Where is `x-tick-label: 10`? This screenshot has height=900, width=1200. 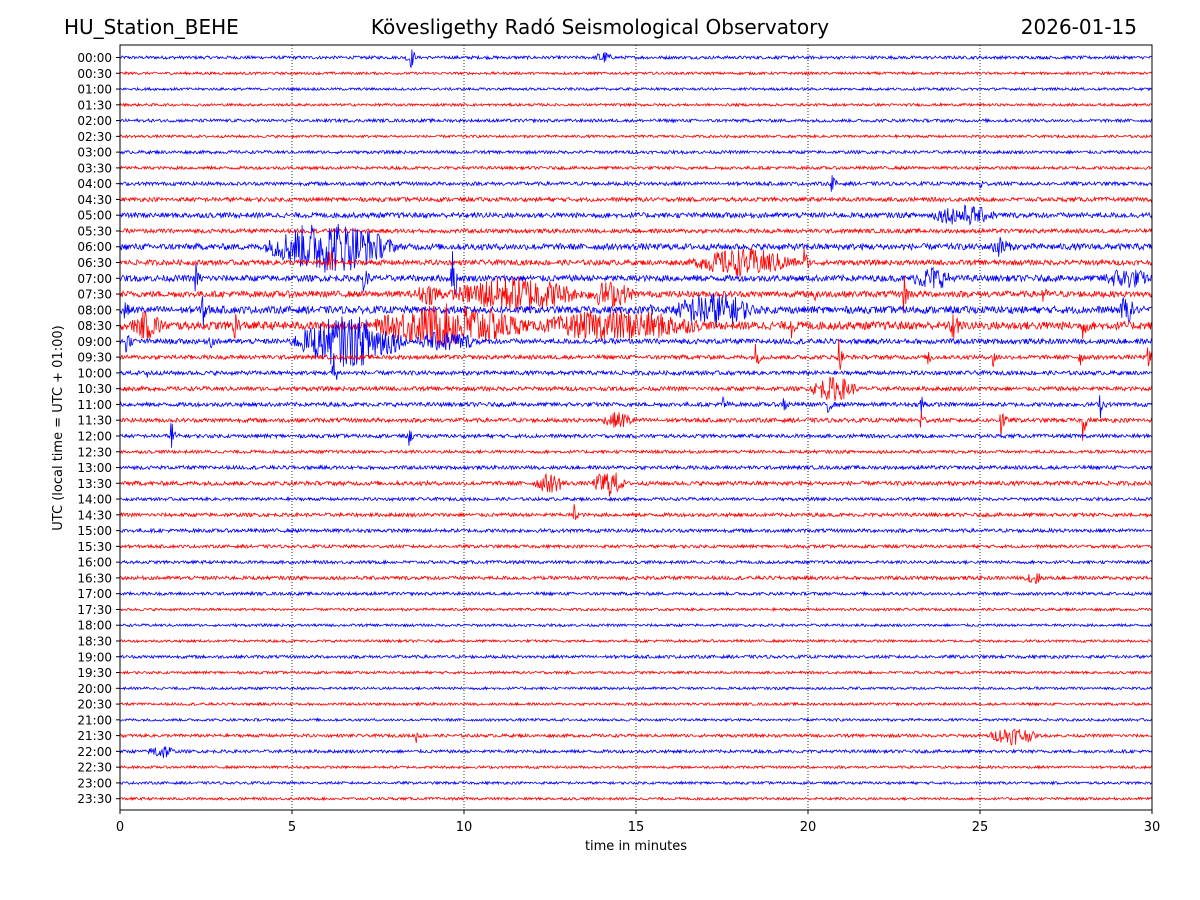 x-tick-label: 10 is located at coordinates (464, 827).